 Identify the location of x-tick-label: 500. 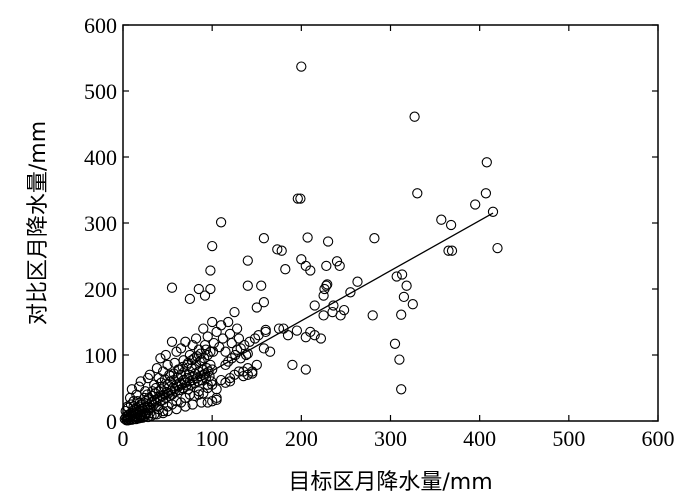
(568, 438).